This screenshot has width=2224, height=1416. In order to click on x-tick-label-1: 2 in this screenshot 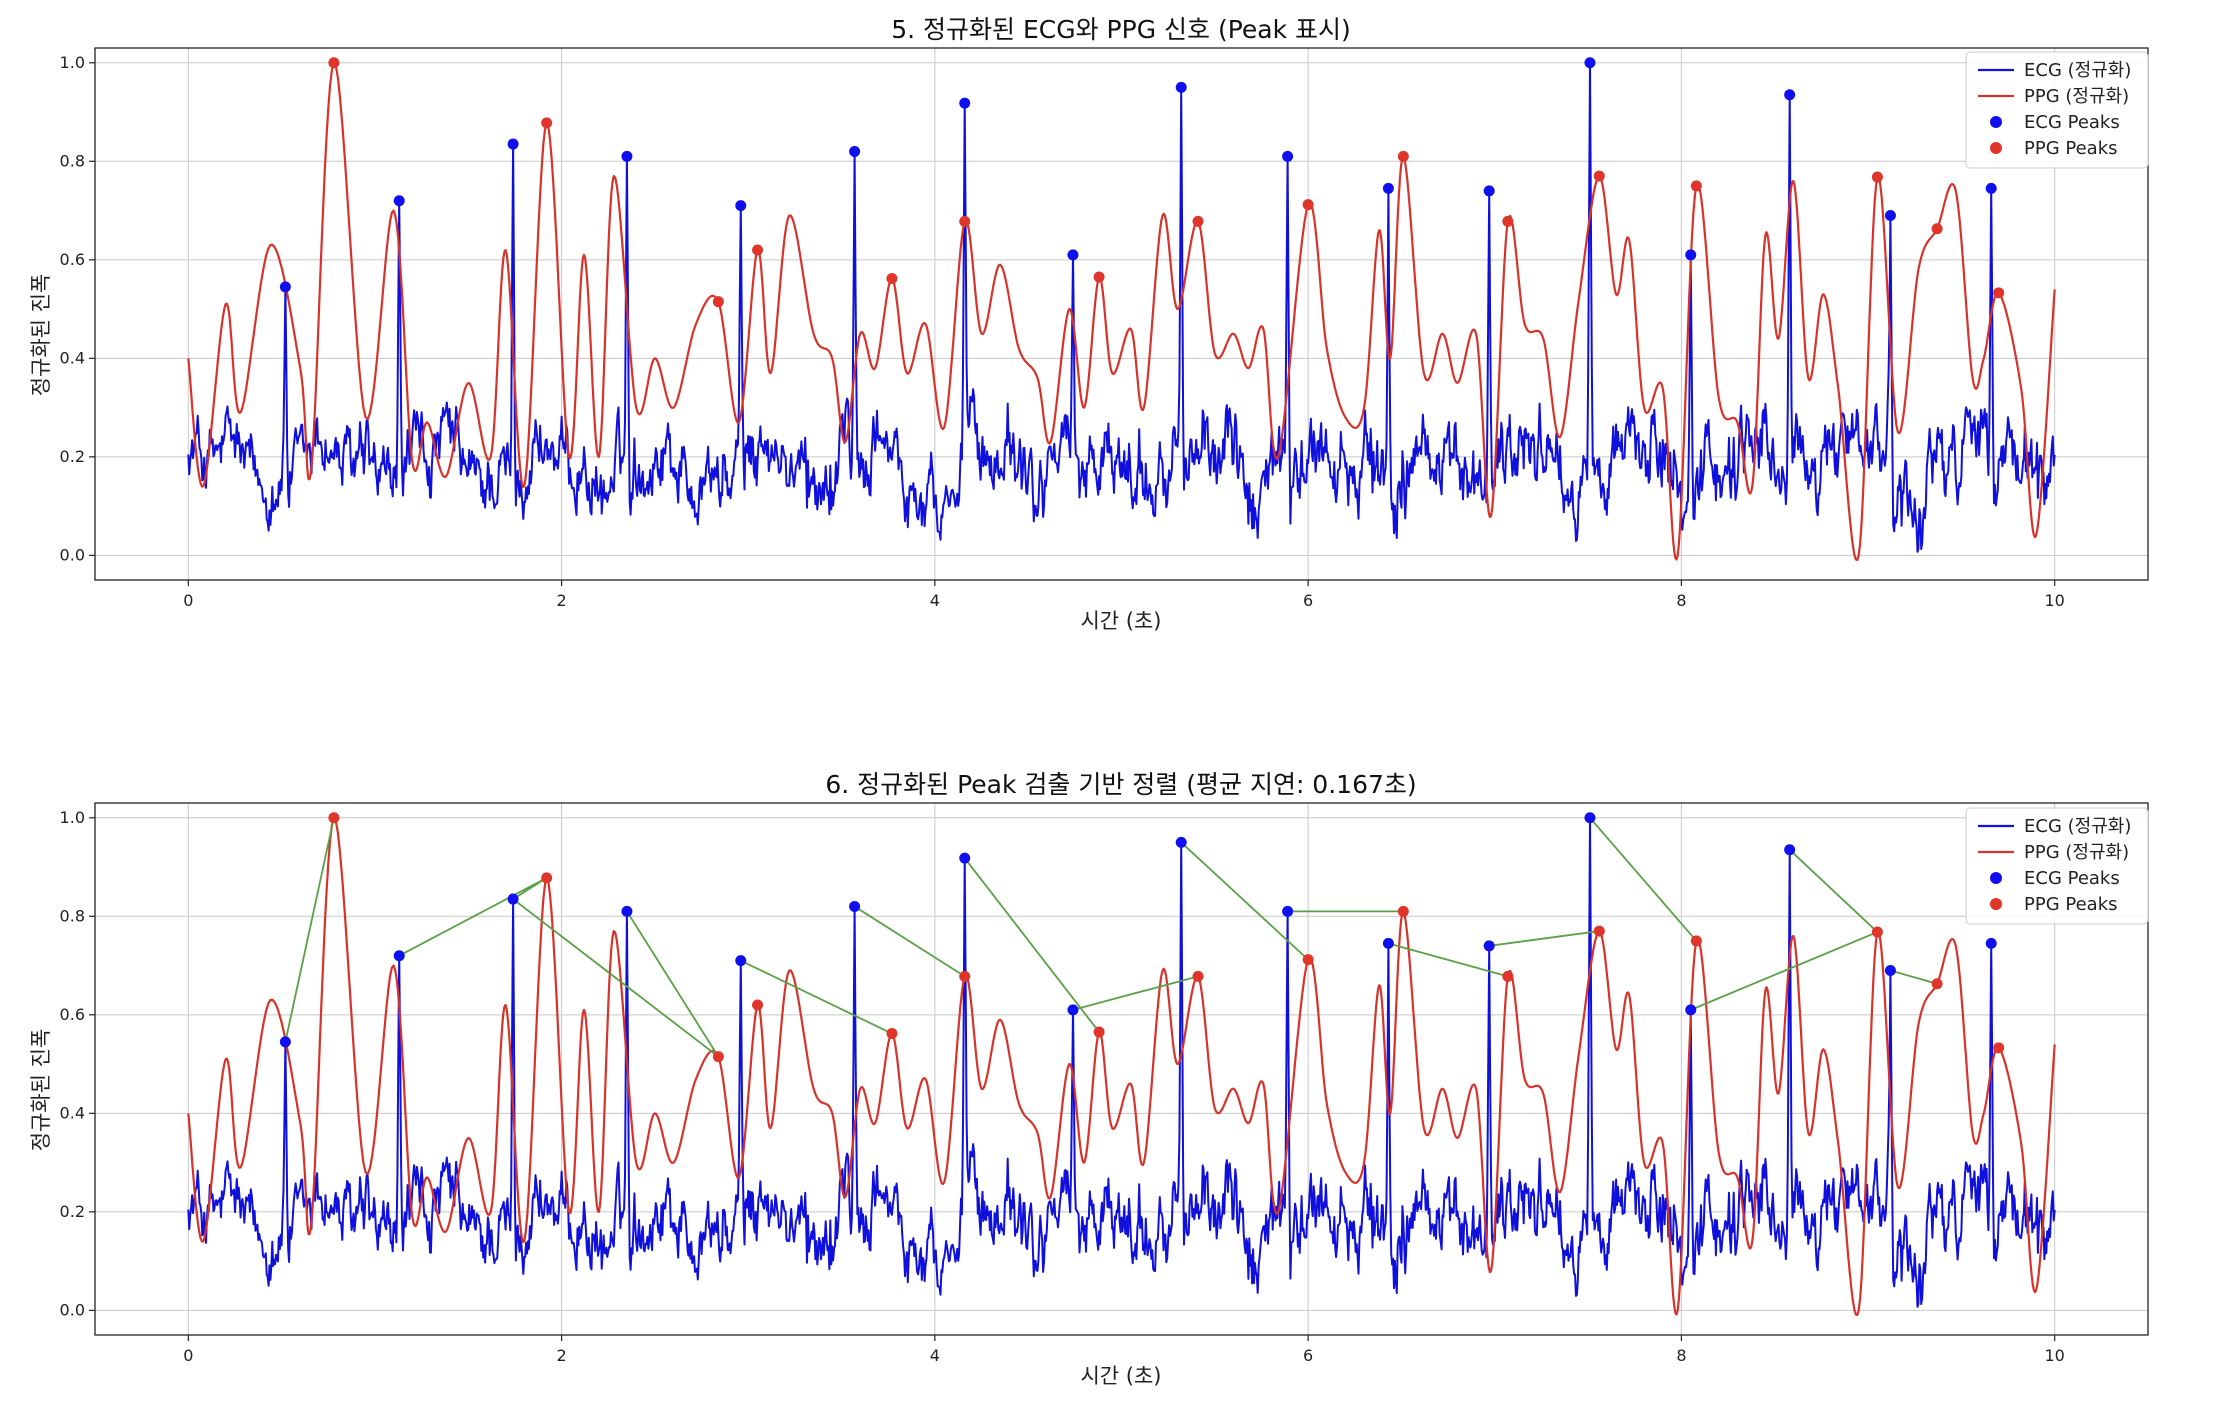, I will do `click(561, 1355)`.